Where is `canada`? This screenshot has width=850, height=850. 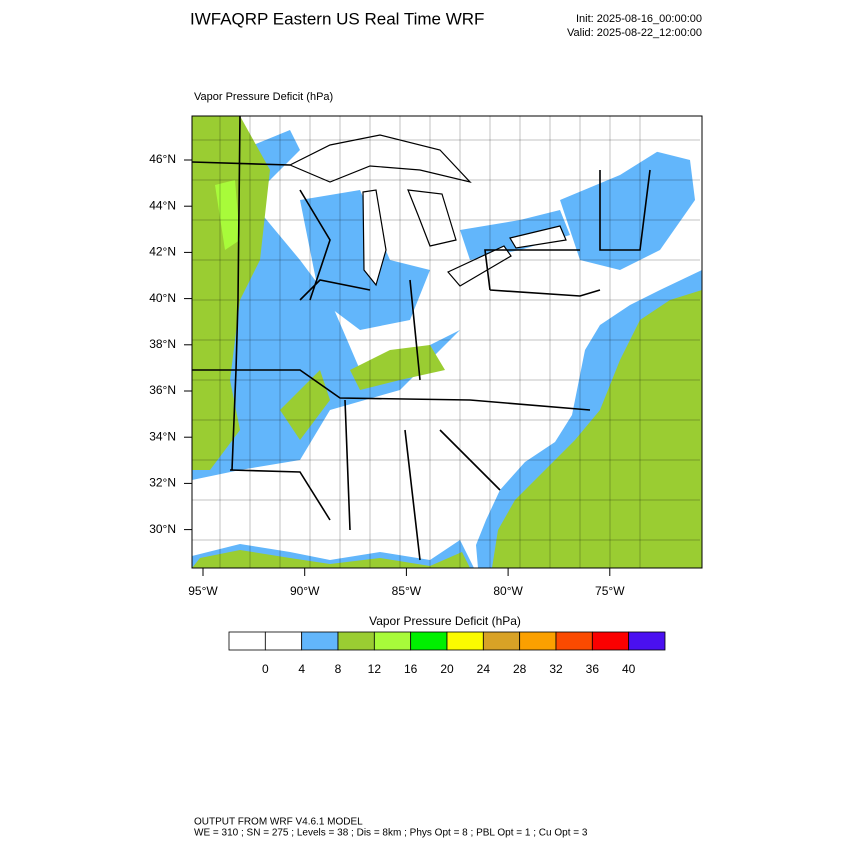 canada is located at coordinates (516, 158).